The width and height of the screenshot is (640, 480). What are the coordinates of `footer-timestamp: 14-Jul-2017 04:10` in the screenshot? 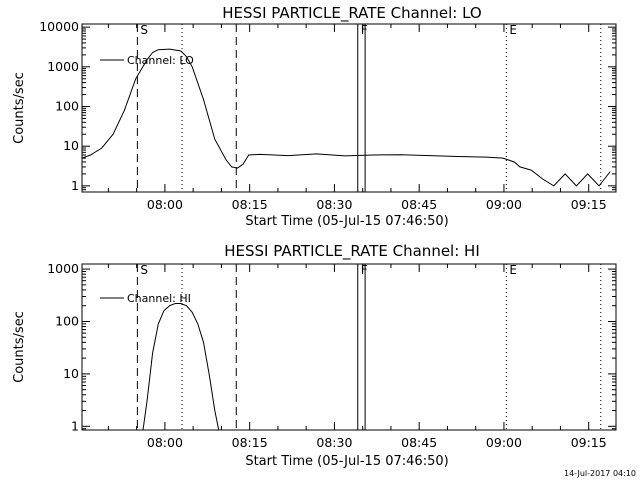 It's located at (600, 473).